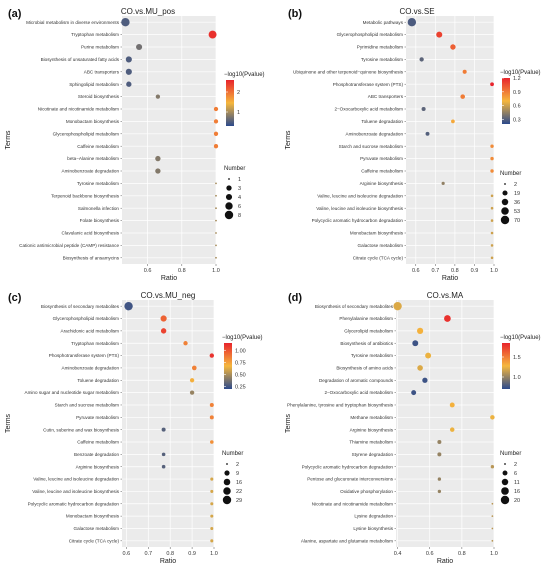 The width and height of the screenshot is (550, 573). Describe the element at coordinates (494, 554) in the screenshot. I see `panel-d-xtick-label: 1.0` at that location.